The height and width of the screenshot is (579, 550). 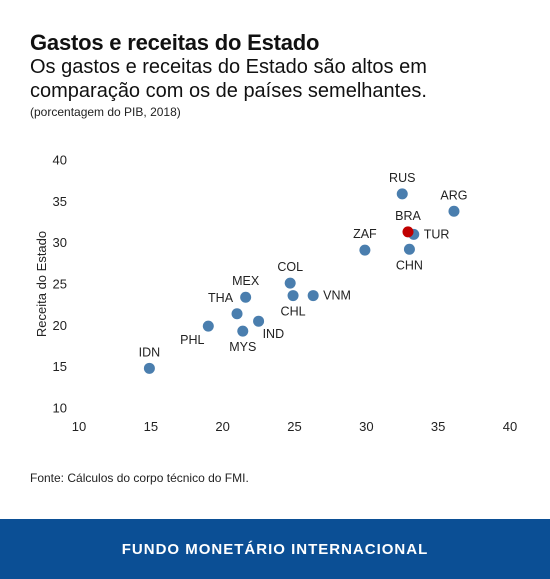 I want to click on data-point-col, so click(x=290, y=283).